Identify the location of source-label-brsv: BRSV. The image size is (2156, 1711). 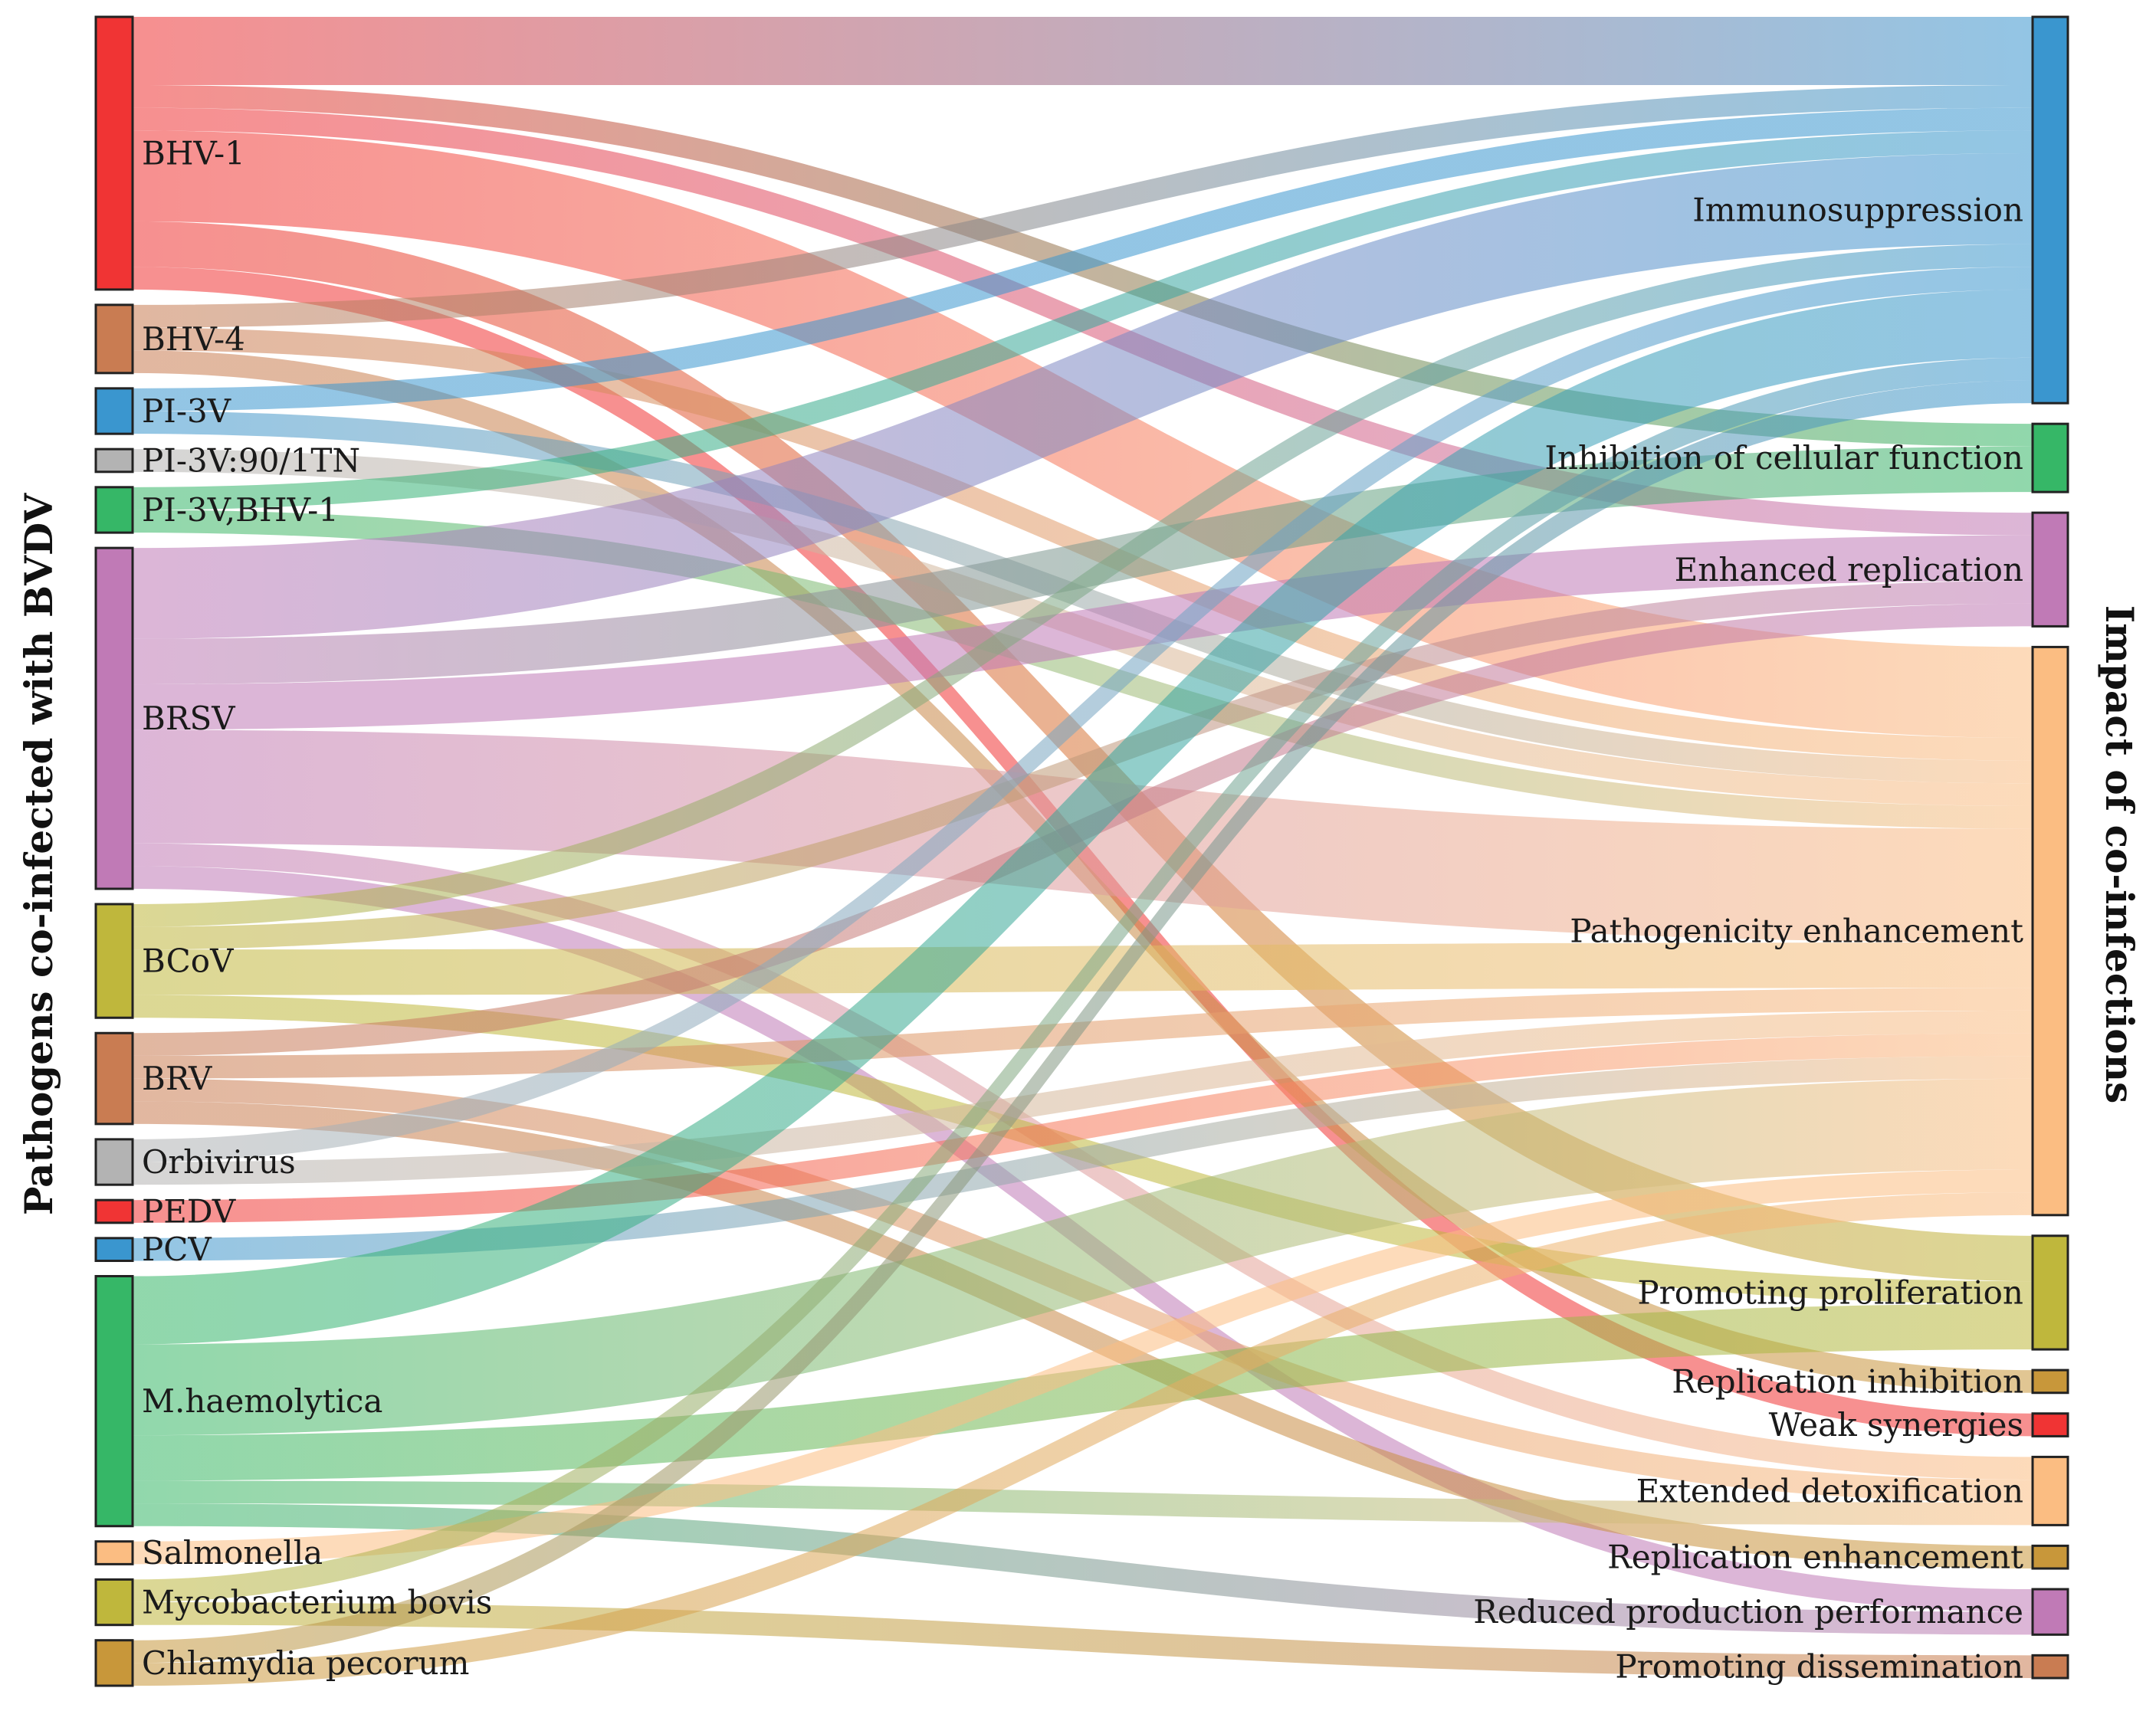
(189, 719).